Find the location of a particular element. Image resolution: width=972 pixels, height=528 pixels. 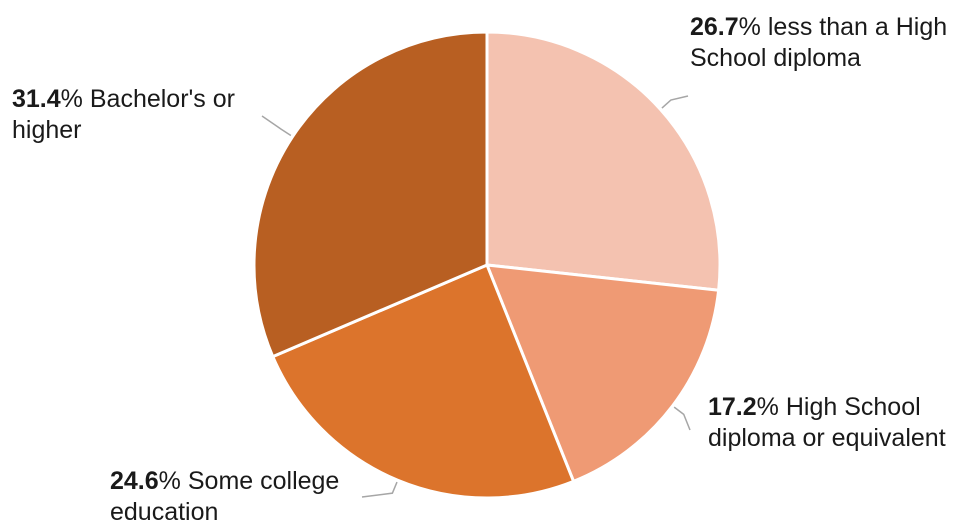

value-less-than-high-school: 26.7 is located at coordinates (714, 27).